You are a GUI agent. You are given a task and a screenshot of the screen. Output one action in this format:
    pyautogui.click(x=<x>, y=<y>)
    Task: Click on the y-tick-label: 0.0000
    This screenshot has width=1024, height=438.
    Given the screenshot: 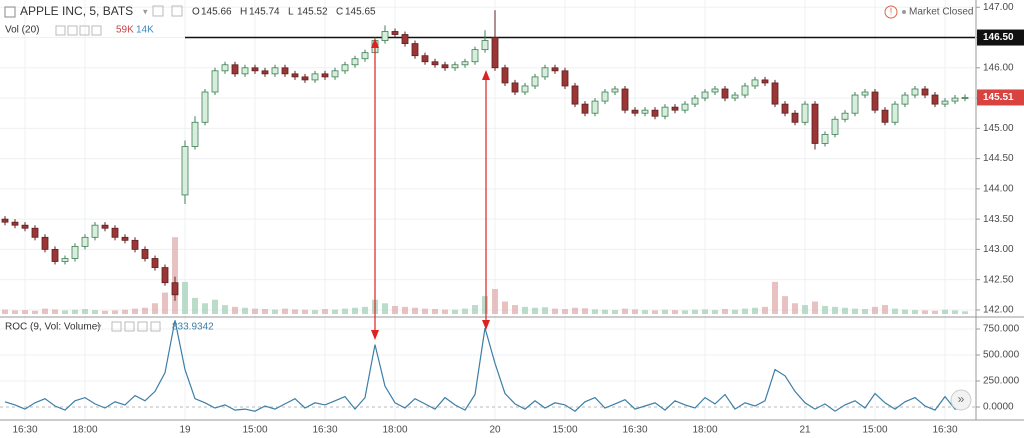 What is the action you would take?
    pyautogui.click(x=998, y=407)
    